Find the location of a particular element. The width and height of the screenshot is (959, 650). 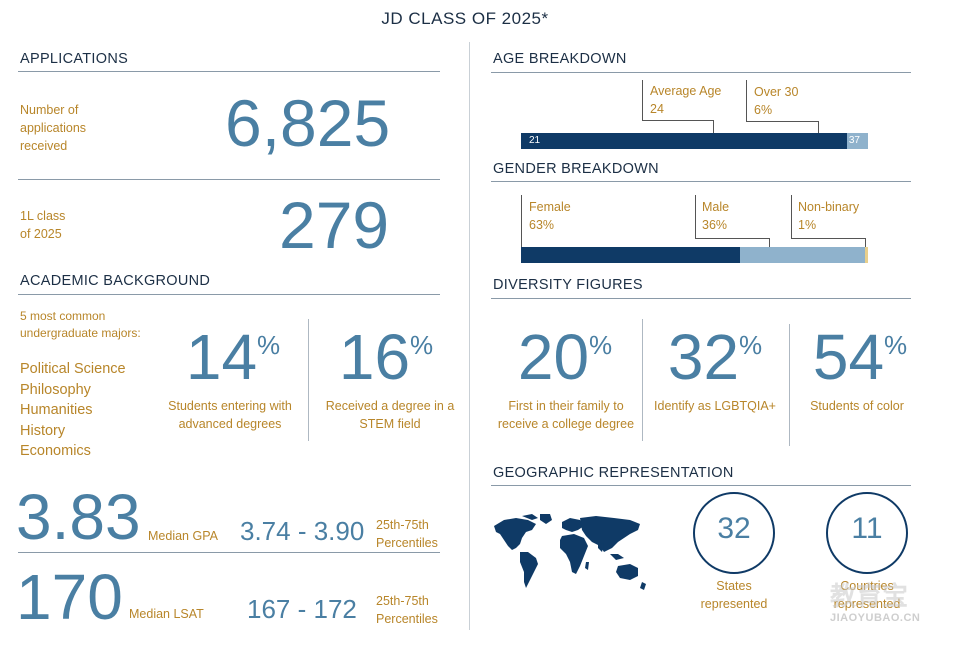

stat-label-line: Students entering with is located at coordinates (230, 406).